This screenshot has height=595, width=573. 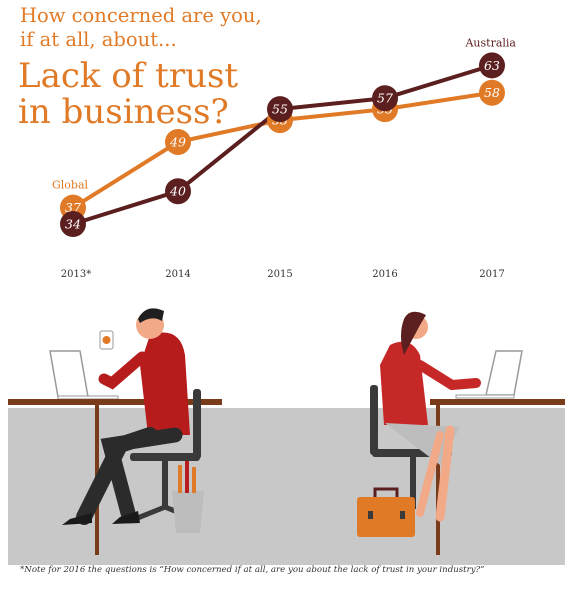 What do you see at coordinates (128, 76) in the screenshot?
I see `title-line-1: Lack of trust` at bounding box center [128, 76].